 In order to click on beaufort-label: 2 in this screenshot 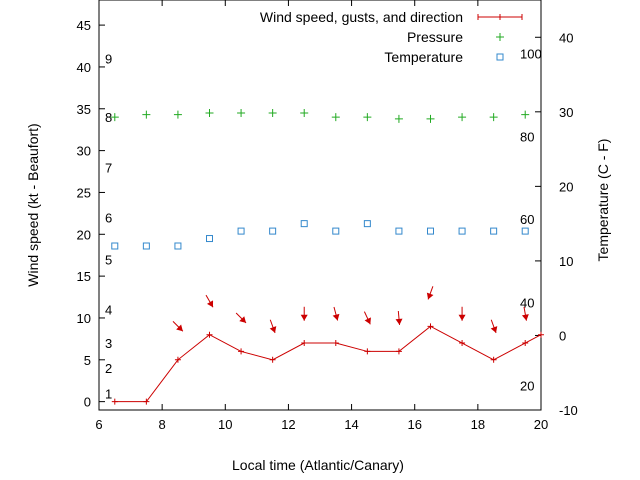, I will do `click(108, 368)`.